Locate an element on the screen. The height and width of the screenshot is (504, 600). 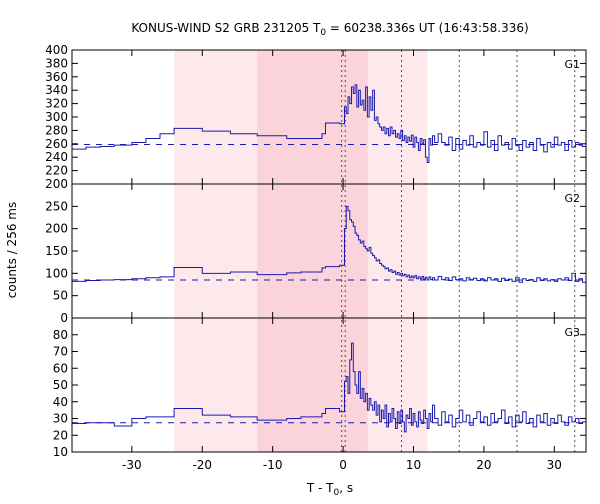
title-suffix: = 60238.336s UT (16:43:58.336) is located at coordinates (427, 28).